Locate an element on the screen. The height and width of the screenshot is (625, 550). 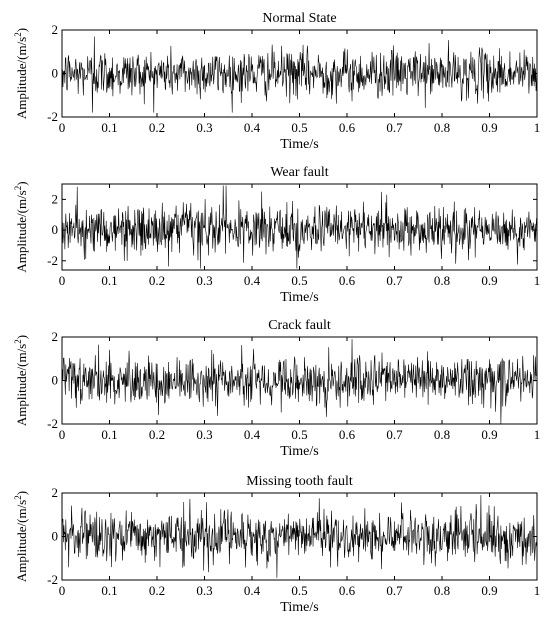
chart-title: Crack fault is located at coordinates (299, 325).